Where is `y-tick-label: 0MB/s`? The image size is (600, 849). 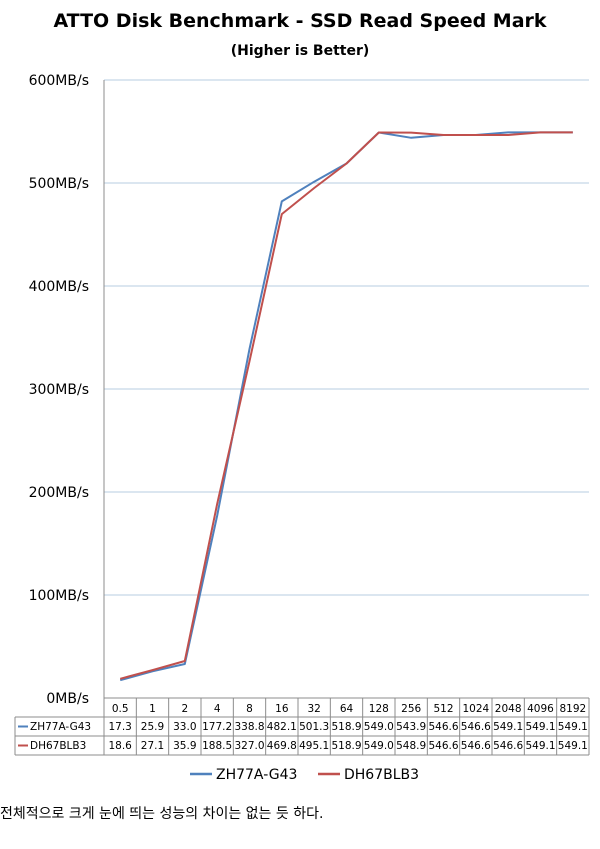
y-tick-label: 0MB/s is located at coordinates (67, 699).